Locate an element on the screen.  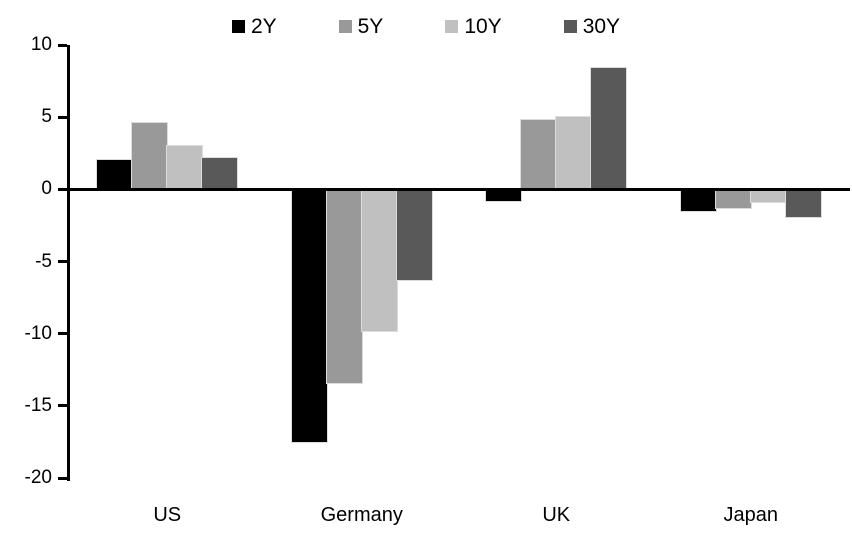
x-category-label-germany: Germany is located at coordinates (361, 515).